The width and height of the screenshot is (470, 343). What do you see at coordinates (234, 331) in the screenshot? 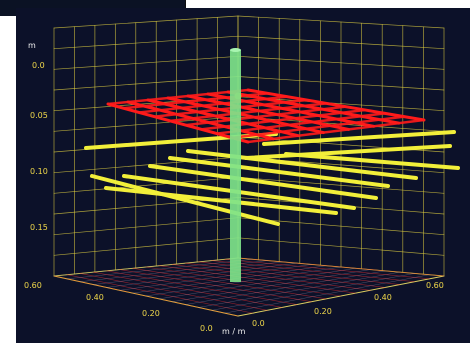
I see `right-axis-name: m / m` at bounding box center [234, 331].